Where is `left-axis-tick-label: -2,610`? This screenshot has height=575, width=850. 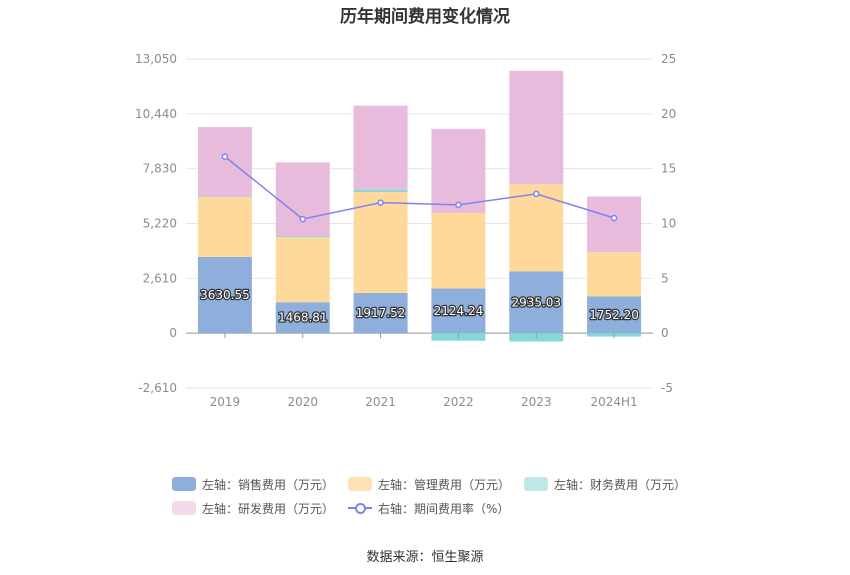
left-axis-tick-label: -2,610 is located at coordinates (157, 388).